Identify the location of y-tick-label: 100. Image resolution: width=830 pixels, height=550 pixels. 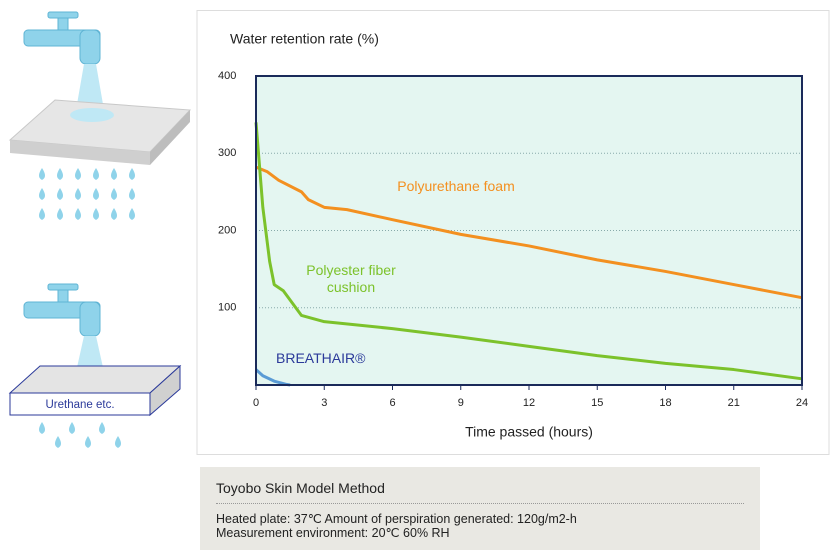
(227, 308).